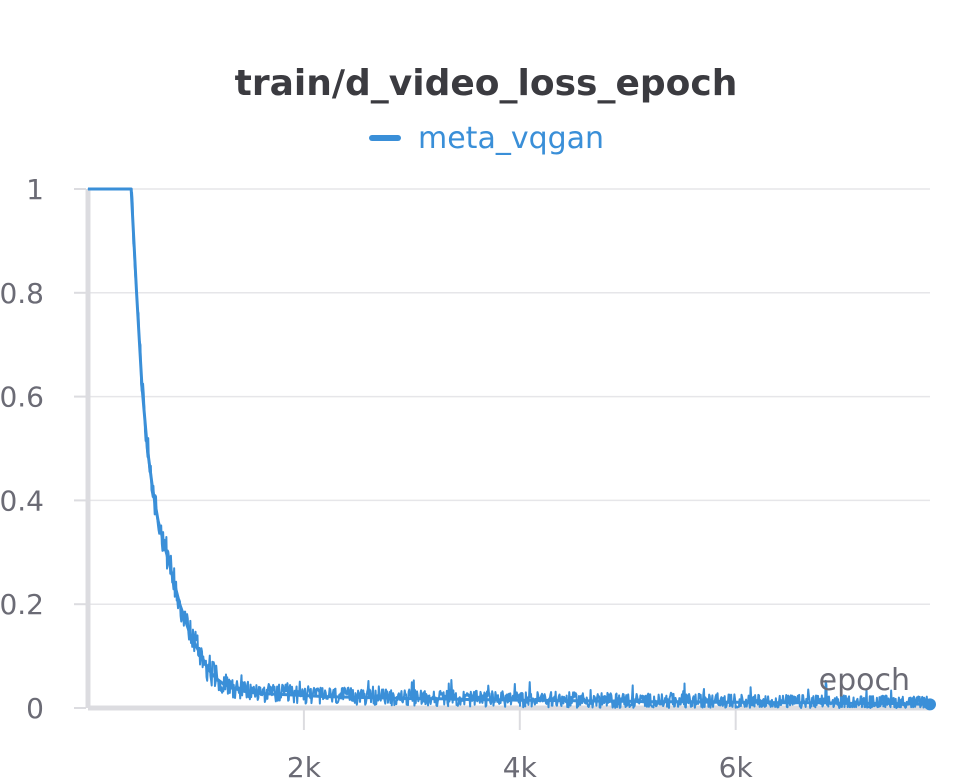  Describe the element at coordinates (486, 83) in the screenshot. I see `chart-title: train/d_video_loss_epoch` at that location.